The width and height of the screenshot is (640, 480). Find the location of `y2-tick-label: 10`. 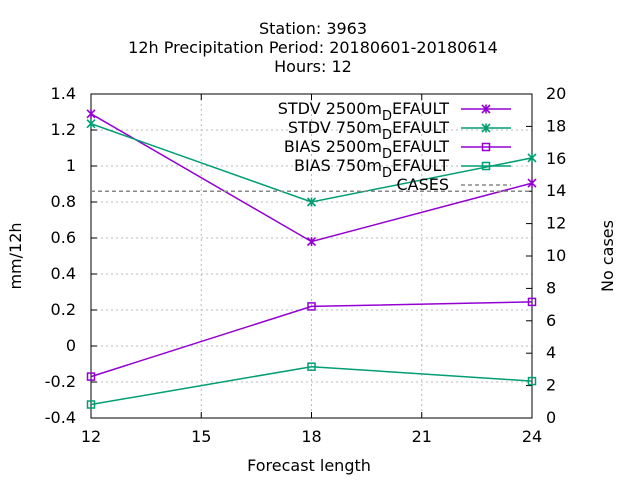

y2-tick-label: 10 is located at coordinates (556, 255).